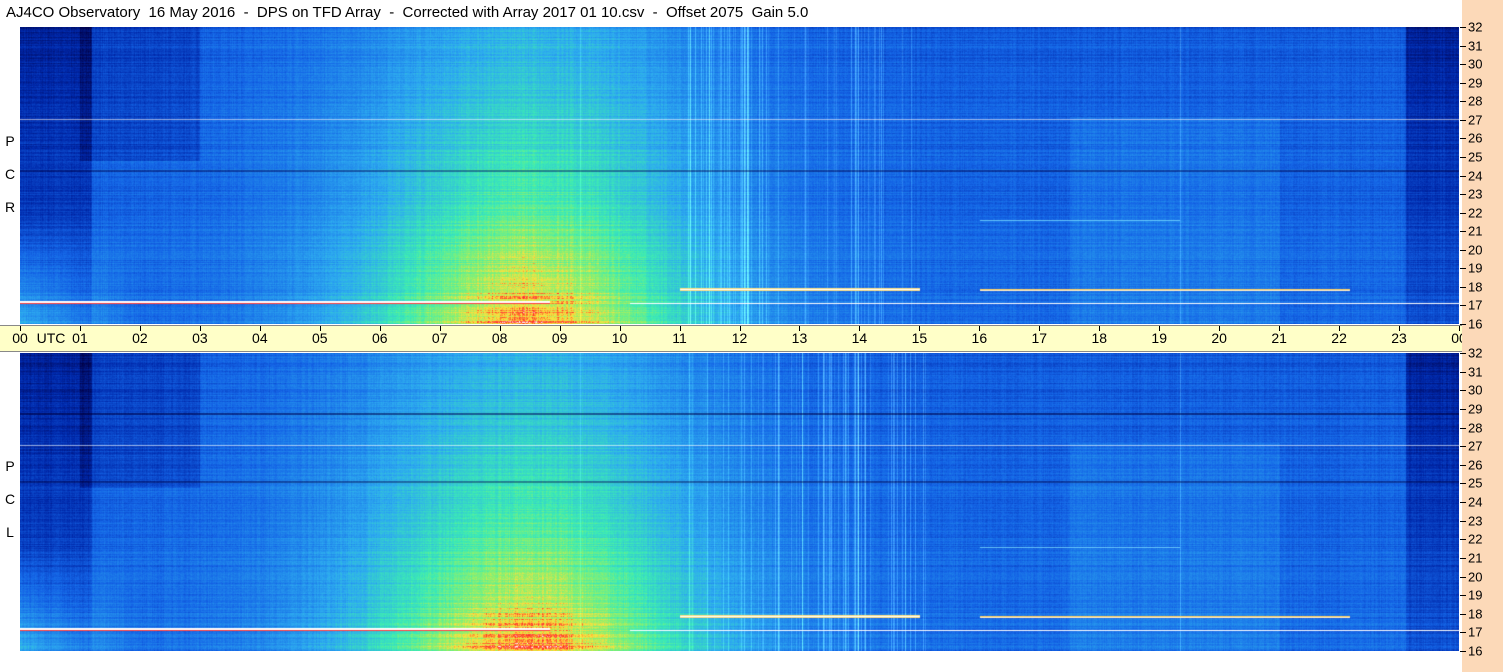  What do you see at coordinates (1475, 175) in the screenshot?
I see `rcp-y-tick-label: 24` at bounding box center [1475, 175].